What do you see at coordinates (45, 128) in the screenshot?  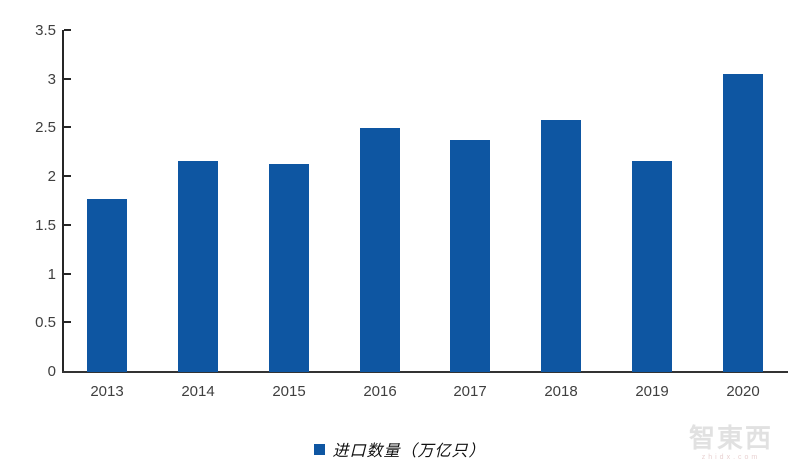 I see `y-tick-label: 2.5` at bounding box center [45, 128].